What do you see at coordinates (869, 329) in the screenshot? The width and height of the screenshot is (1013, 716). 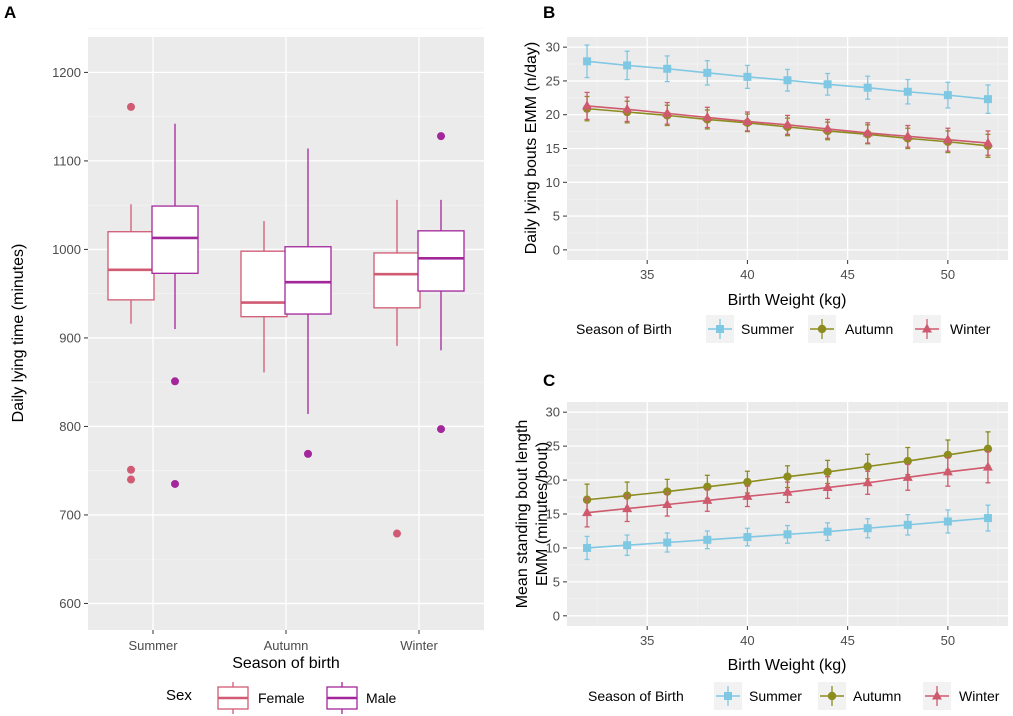 I see `panel-b-legend-label-autumn: Autumn` at bounding box center [869, 329].